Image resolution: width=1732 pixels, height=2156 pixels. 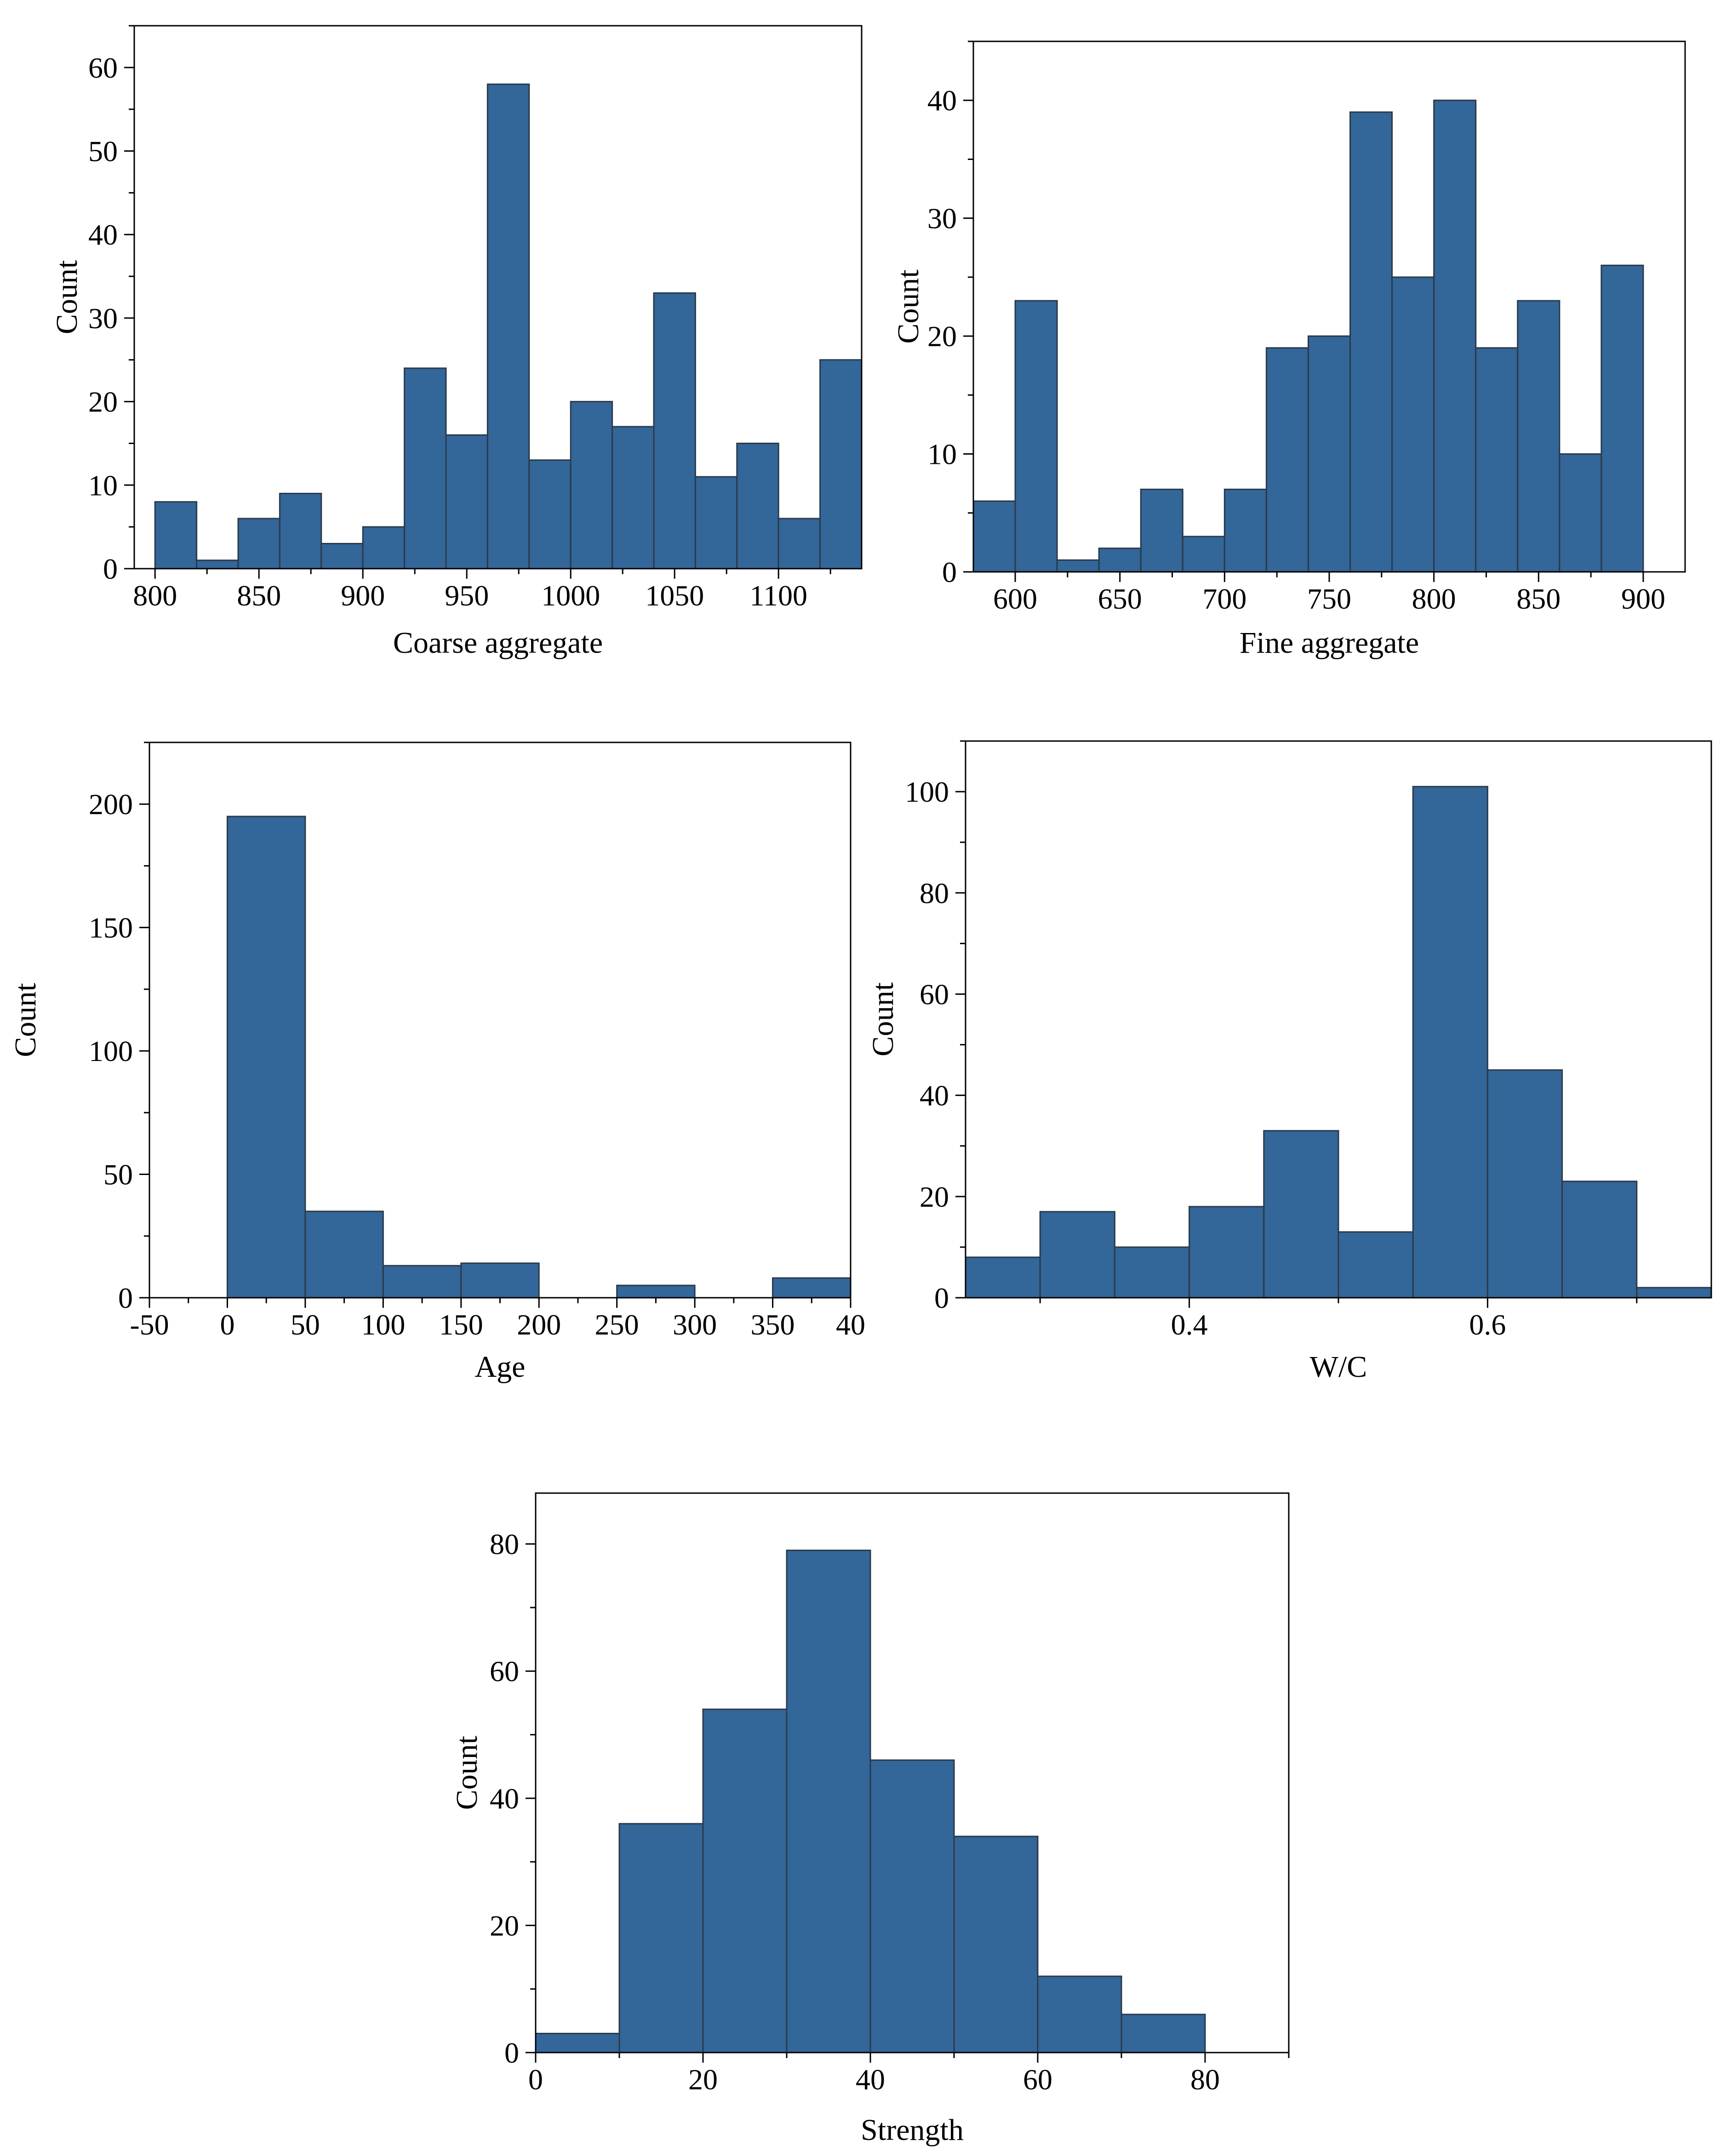 I want to click on histogram-panel-4: 0.4 0.6 0 20 40 60 80 100 W/C Count, so click(x=1289, y=1062).